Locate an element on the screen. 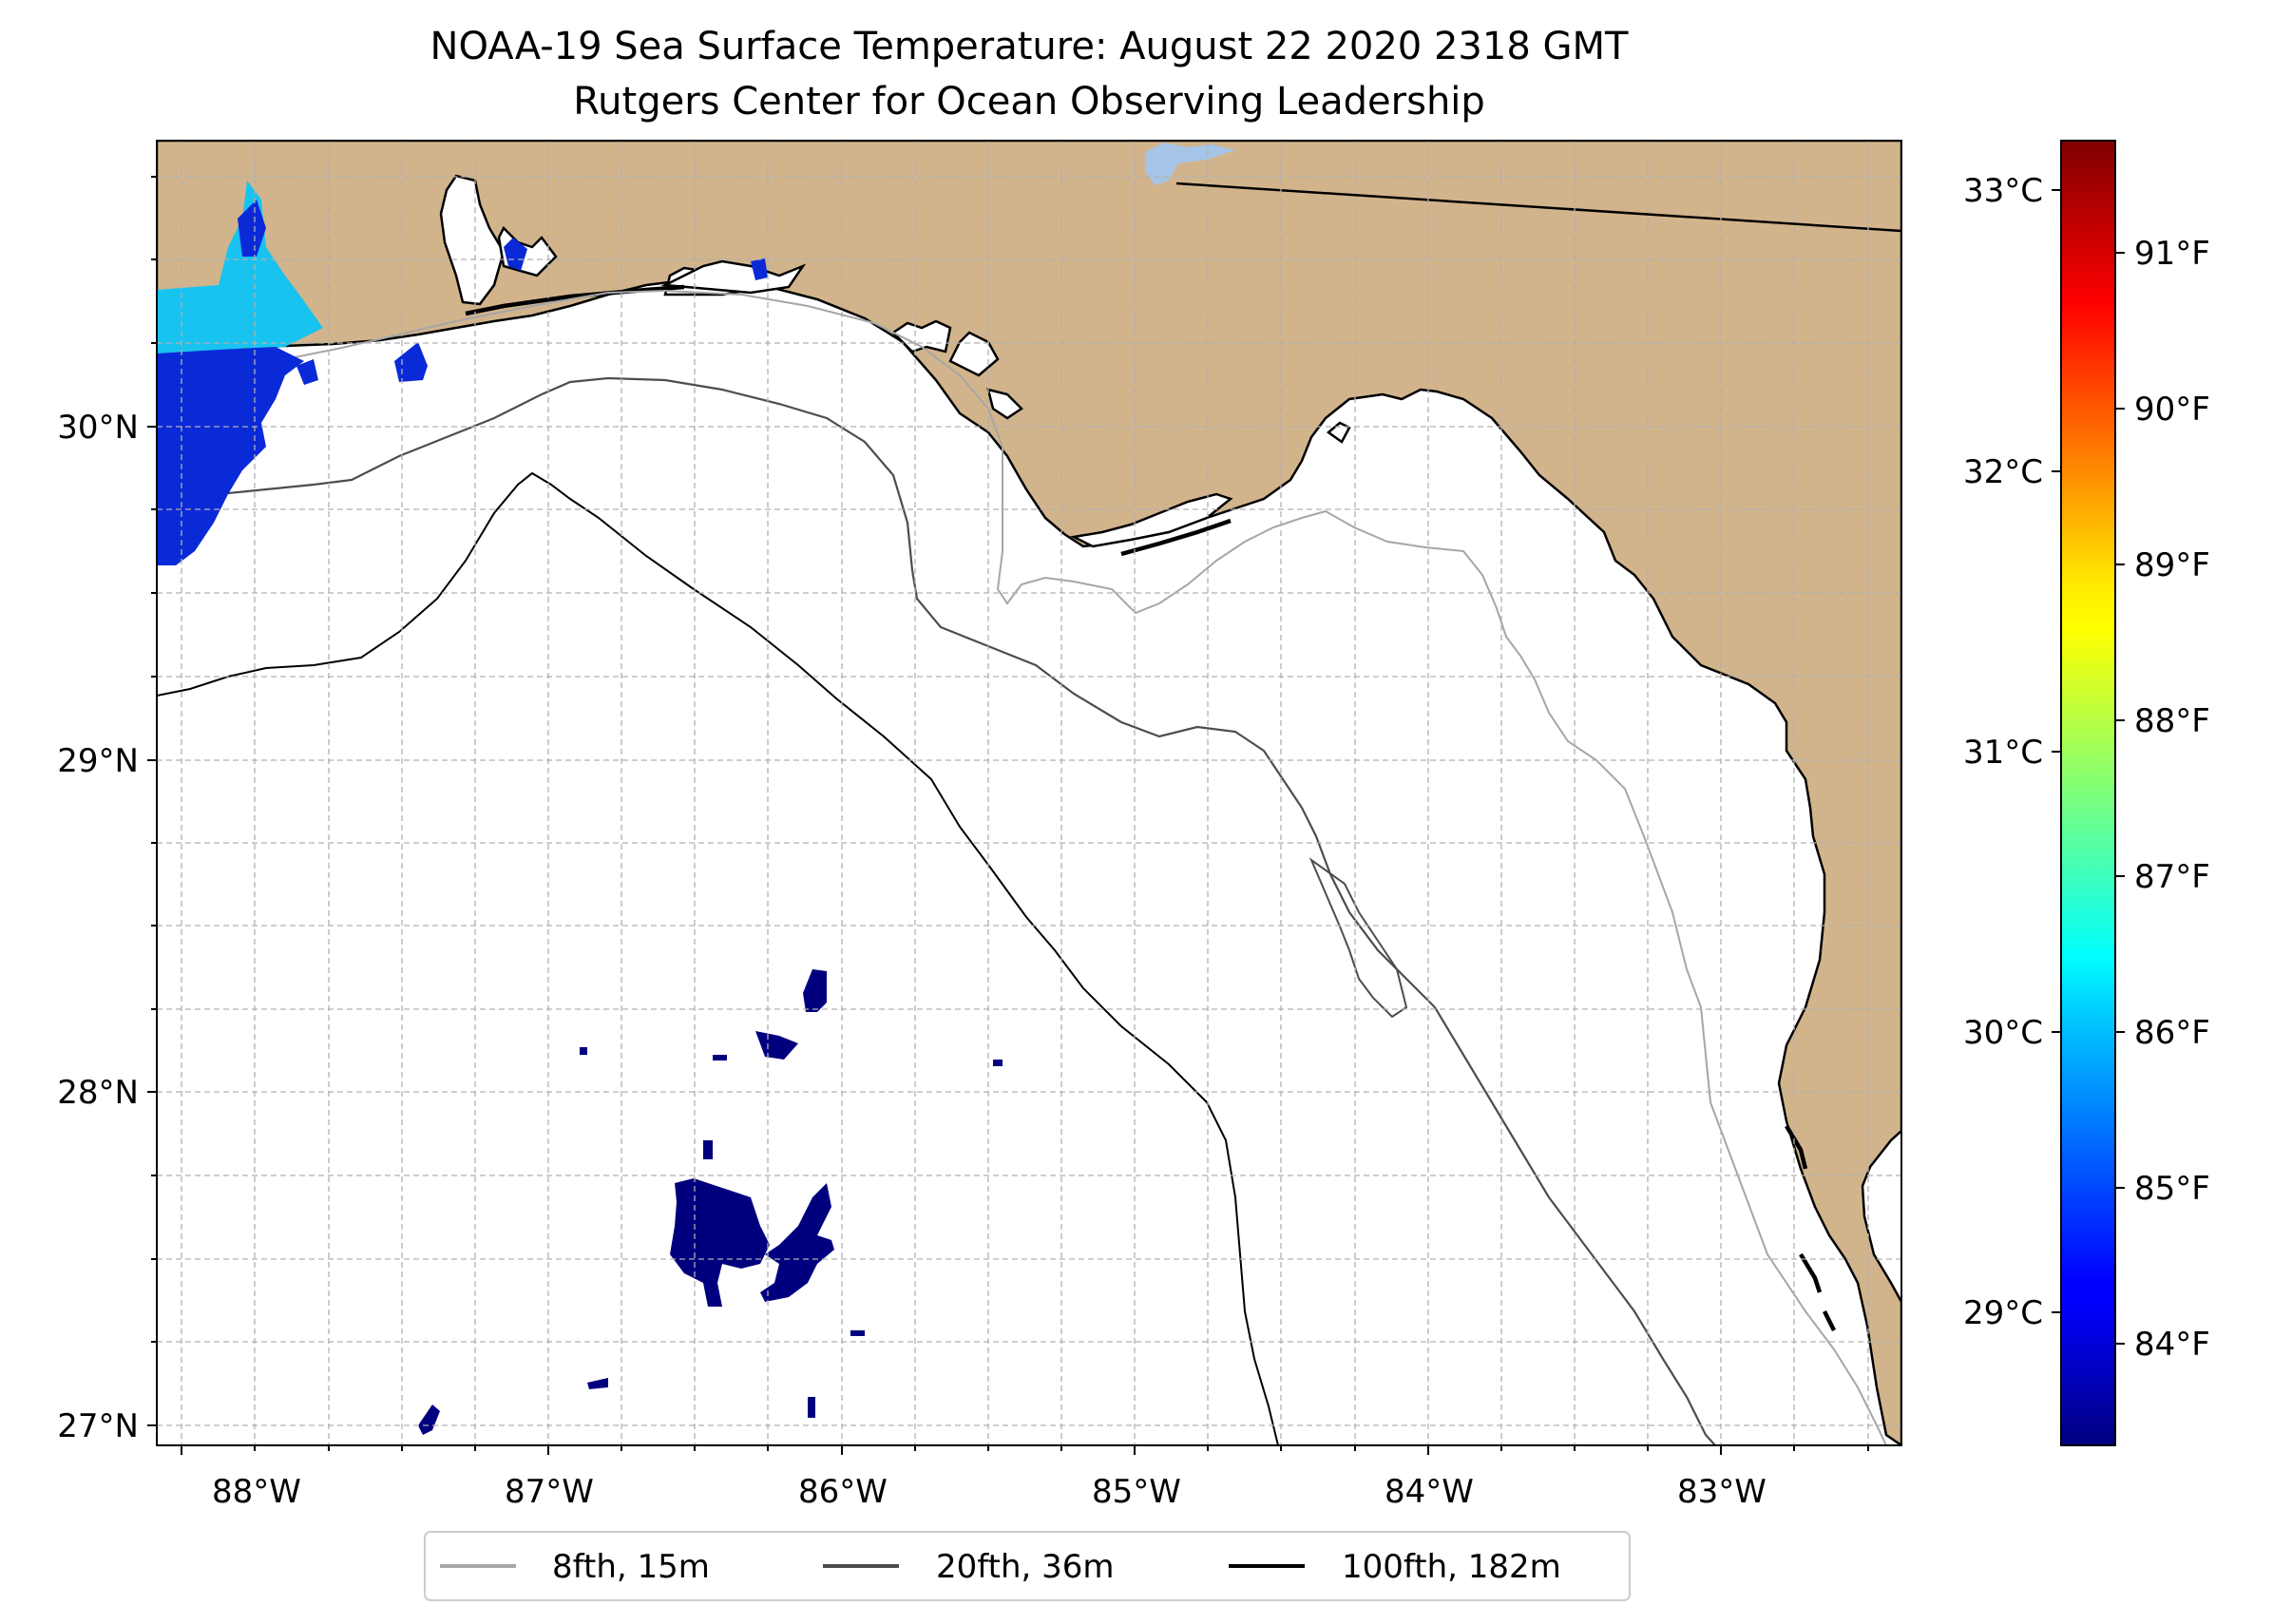 This screenshot has height=1624, width=2292. legend-box is located at coordinates (1027, 1566).